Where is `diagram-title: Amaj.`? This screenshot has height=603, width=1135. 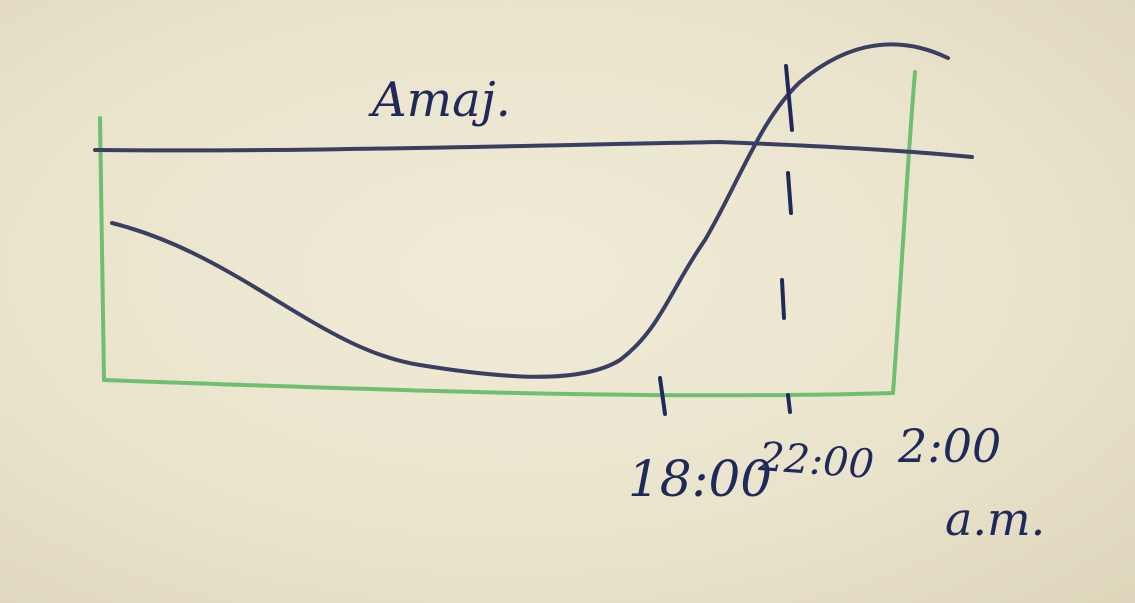 diagram-title: Amaj. is located at coordinates (439, 100).